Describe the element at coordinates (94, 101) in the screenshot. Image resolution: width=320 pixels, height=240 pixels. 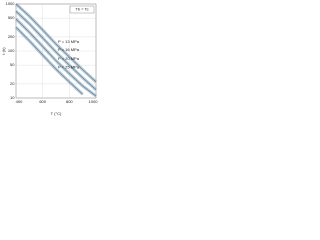
I see `x-tick-label: 1000` at that location.